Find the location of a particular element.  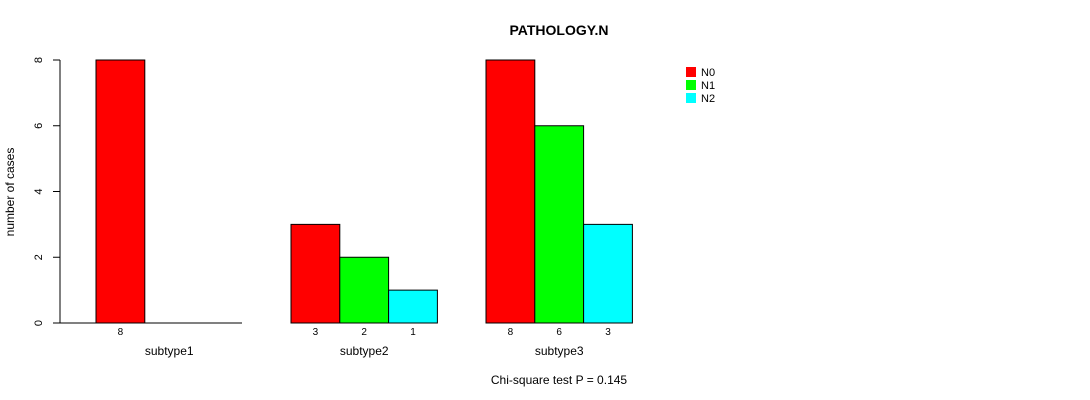

bar-subtype1-N0 is located at coordinates (120, 191).